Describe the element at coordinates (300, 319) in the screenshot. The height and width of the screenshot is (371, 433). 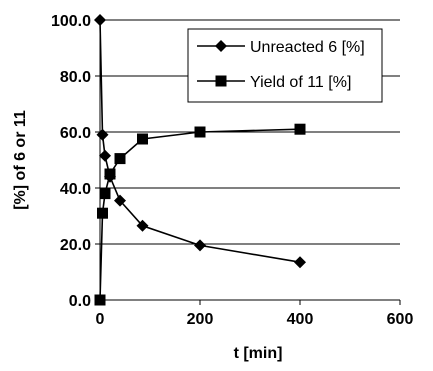
I see `x-tick-label: 400` at that location.